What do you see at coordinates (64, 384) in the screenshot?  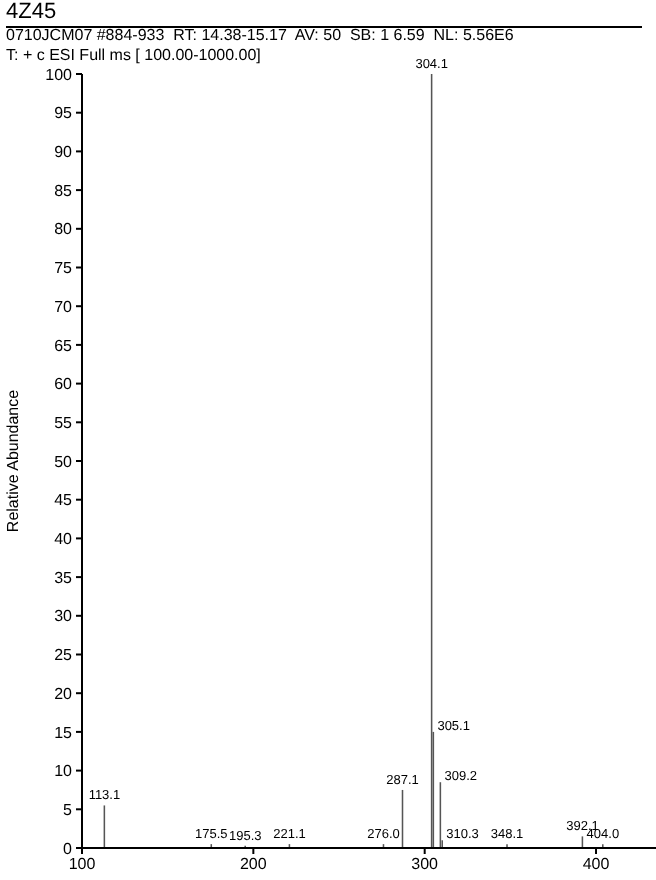 I see `y-tick-label: 60` at bounding box center [64, 384].